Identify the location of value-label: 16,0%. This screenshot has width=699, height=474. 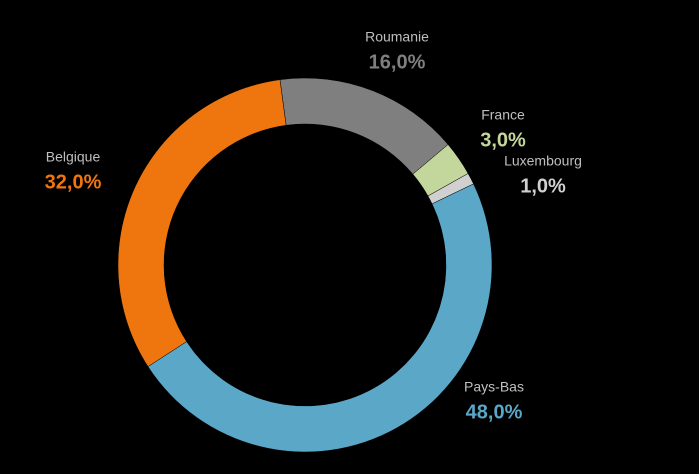
(397, 62).